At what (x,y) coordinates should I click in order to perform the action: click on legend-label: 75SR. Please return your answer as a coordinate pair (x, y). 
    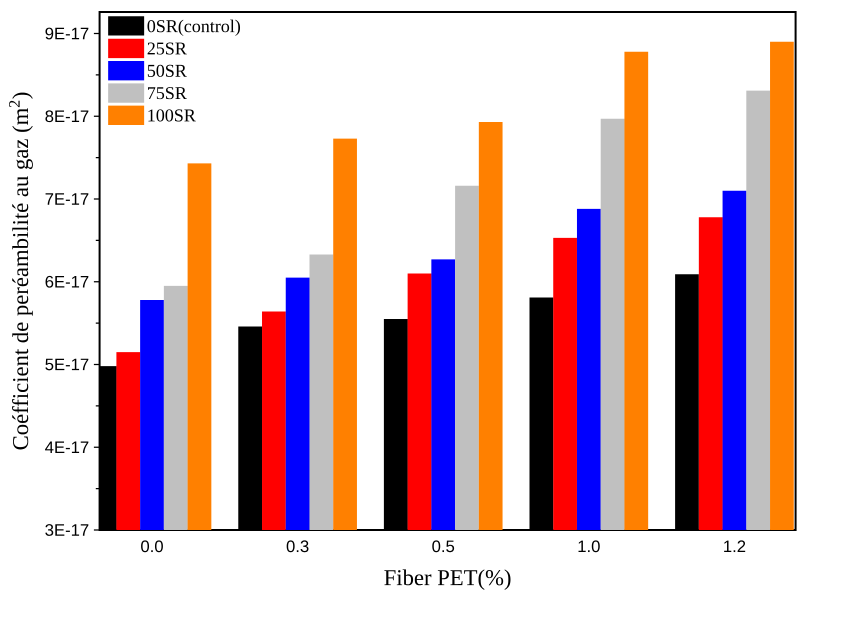
    Looking at the image, I should click on (167, 93).